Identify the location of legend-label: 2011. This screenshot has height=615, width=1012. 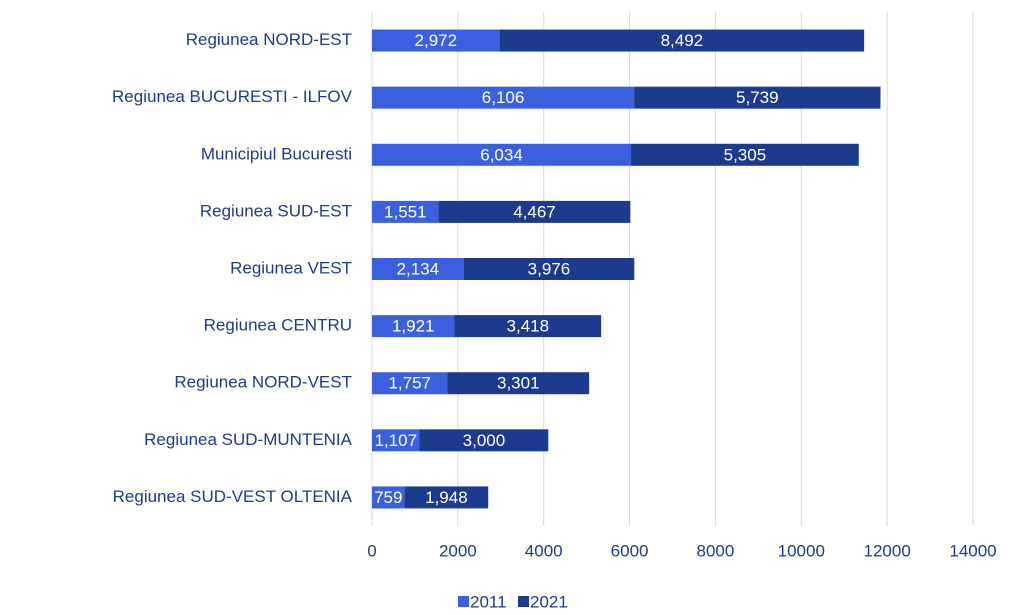
(488, 601).